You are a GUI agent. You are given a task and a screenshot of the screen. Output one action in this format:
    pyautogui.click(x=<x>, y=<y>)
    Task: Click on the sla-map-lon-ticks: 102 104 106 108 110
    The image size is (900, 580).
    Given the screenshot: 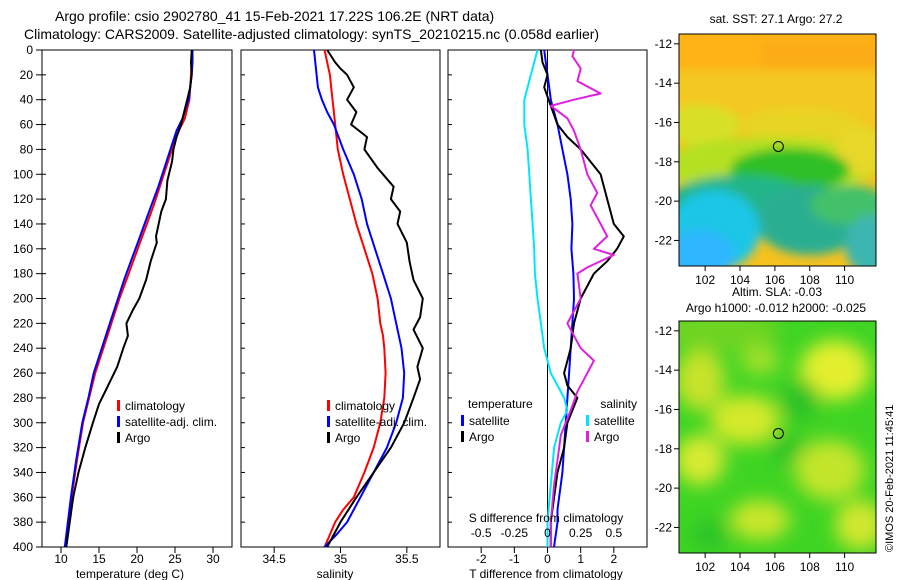 What is the action you would take?
    pyautogui.click(x=775, y=563)
    